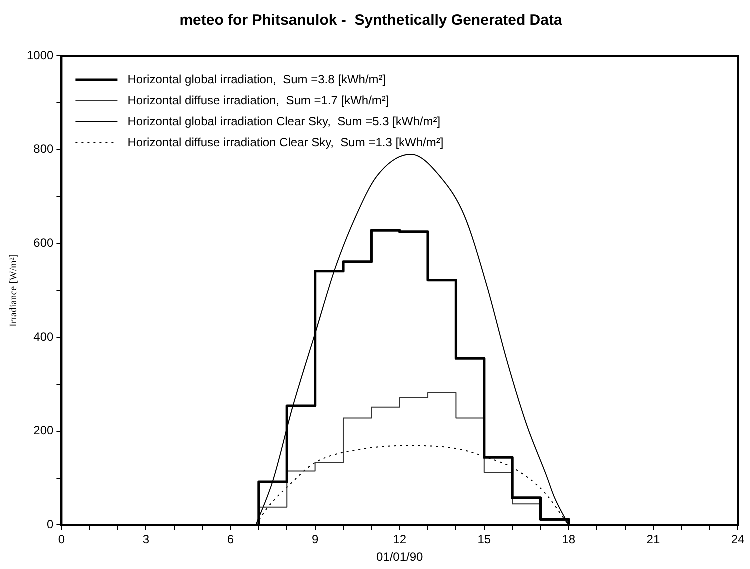  What do you see at coordinates (653, 539) in the screenshot?
I see `x-tick-label: 21` at bounding box center [653, 539].